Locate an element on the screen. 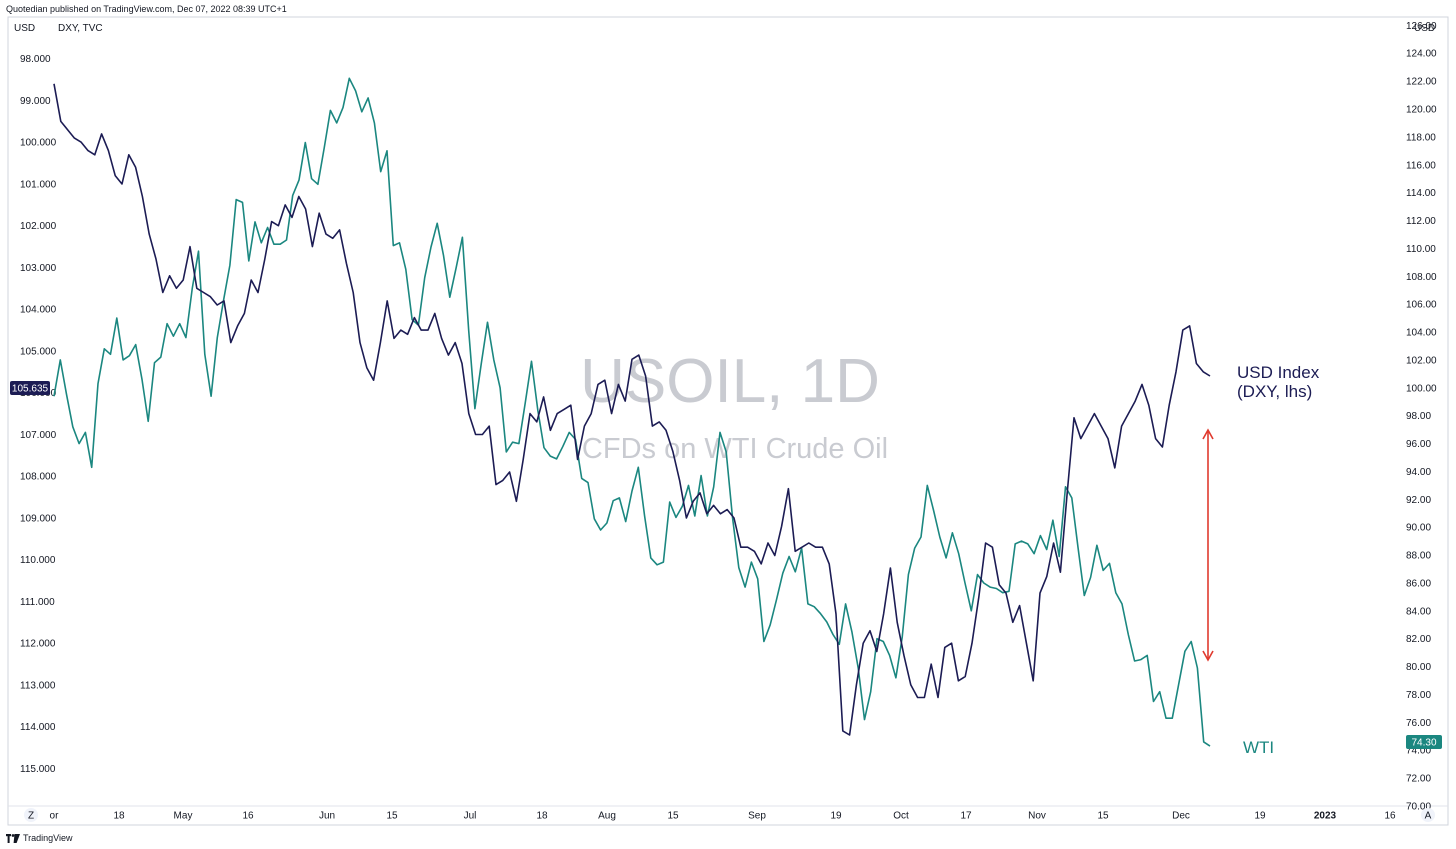 Image resolution: width=1456 pixels, height=849 pixels. left-axis-tick-label: 109.000 is located at coordinates (38, 518).